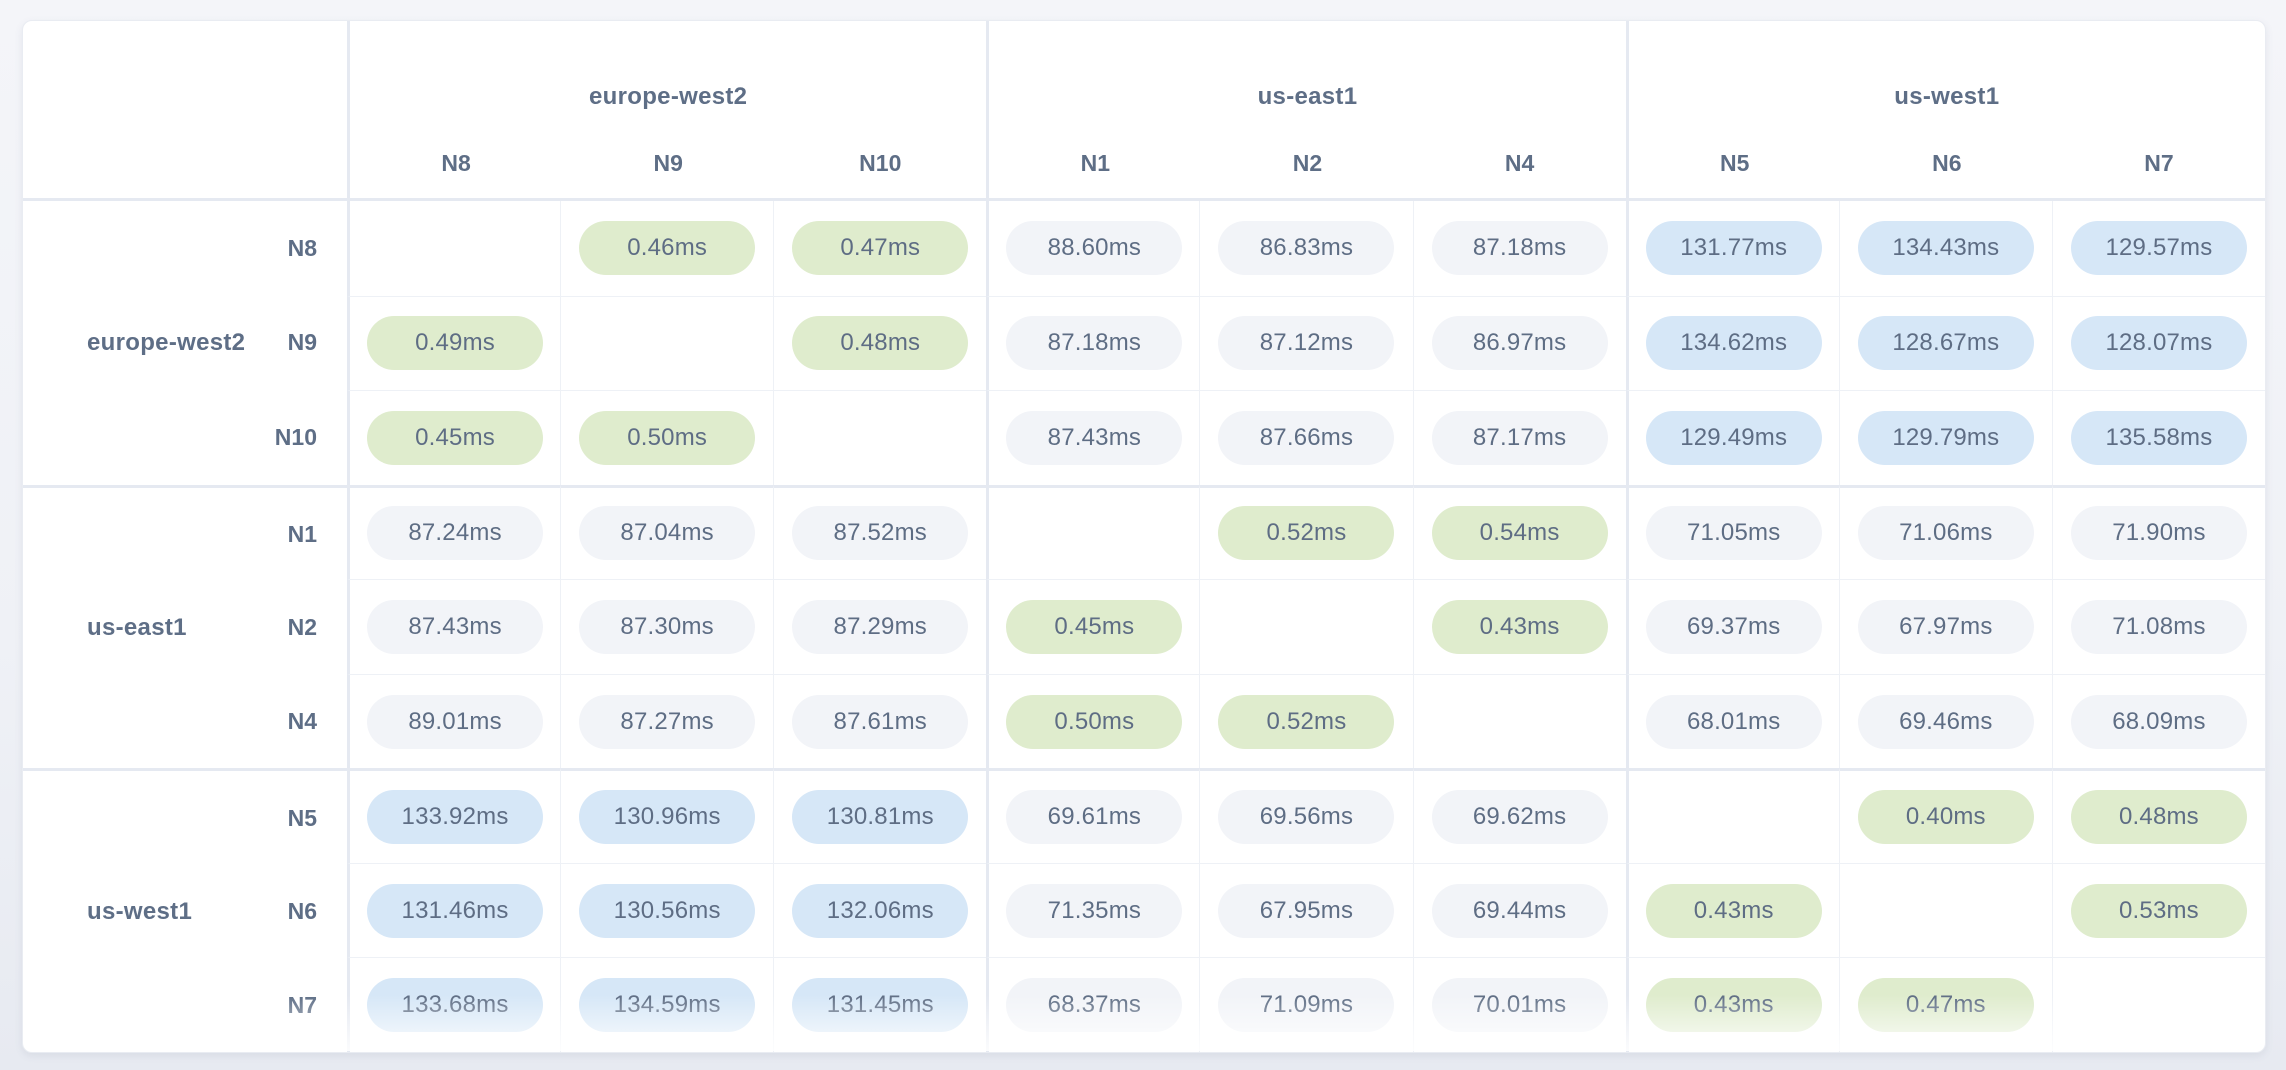  I want to click on latency-pill: 87.29ms, so click(880, 626).